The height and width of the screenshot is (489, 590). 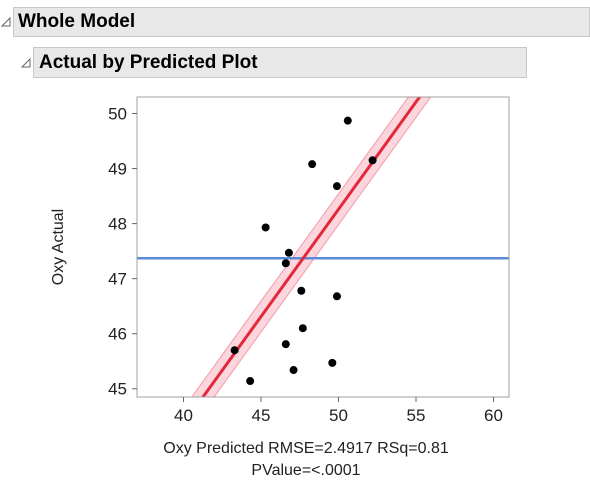 What do you see at coordinates (58, 247) in the screenshot?
I see `y-axis-title: Oxy Actual` at bounding box center [58, 247].